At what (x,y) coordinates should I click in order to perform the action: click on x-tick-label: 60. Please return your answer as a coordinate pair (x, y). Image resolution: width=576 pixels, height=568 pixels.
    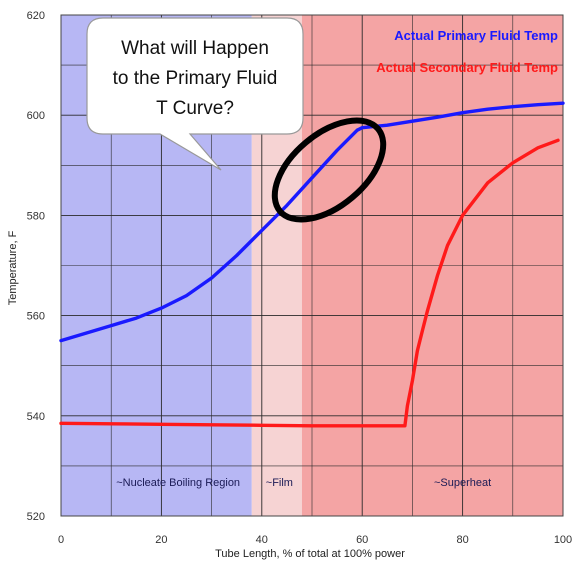
    Looking at the image, I should click on (362, 540).